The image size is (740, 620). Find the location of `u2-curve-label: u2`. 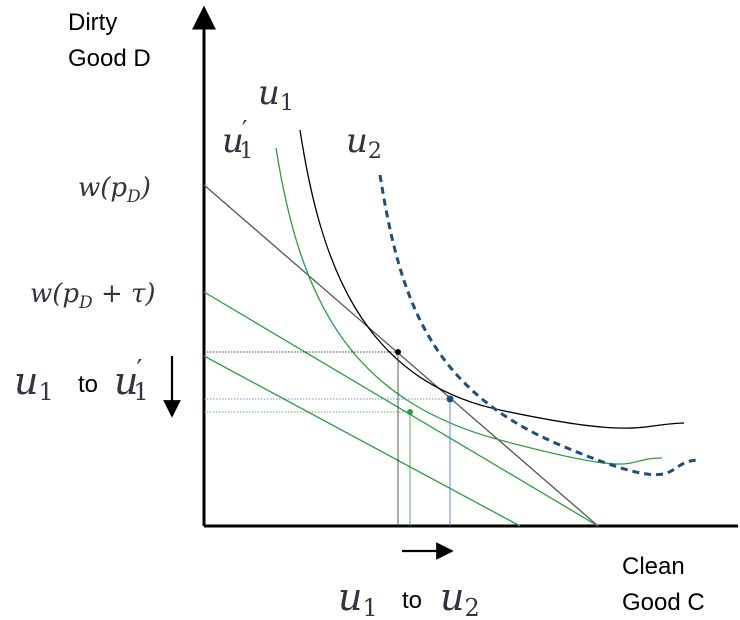

u2-curve-label: u2 is located at coordinates (364, 142).